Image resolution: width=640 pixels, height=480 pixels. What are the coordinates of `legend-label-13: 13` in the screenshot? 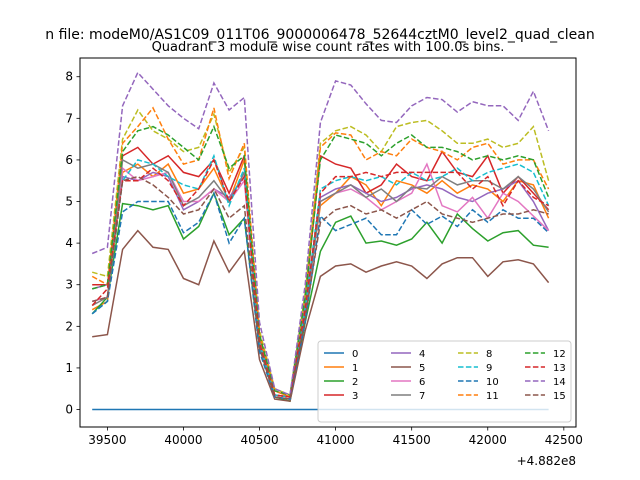 It's located at (559, 368).